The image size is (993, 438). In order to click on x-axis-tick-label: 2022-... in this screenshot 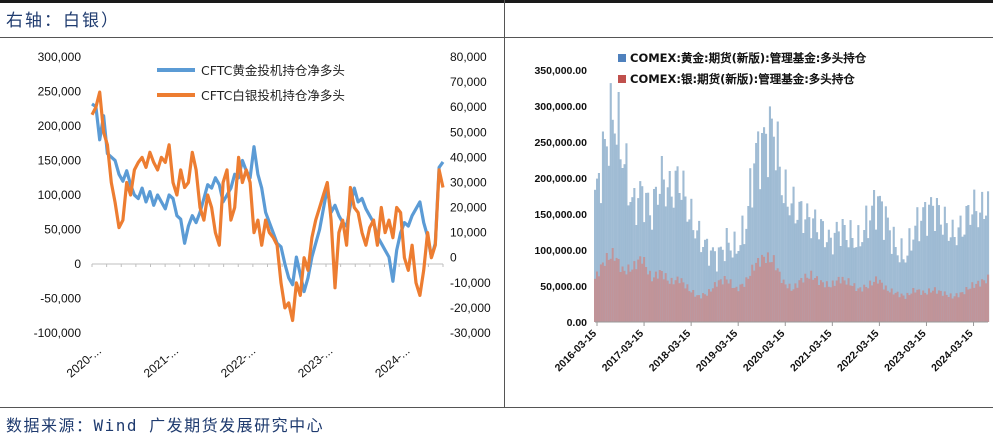, I will do `click(238, 362)`.